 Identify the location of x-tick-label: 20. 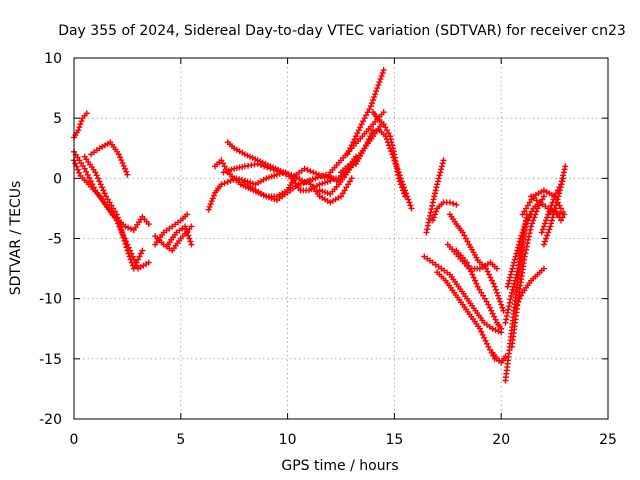
(501, 440).